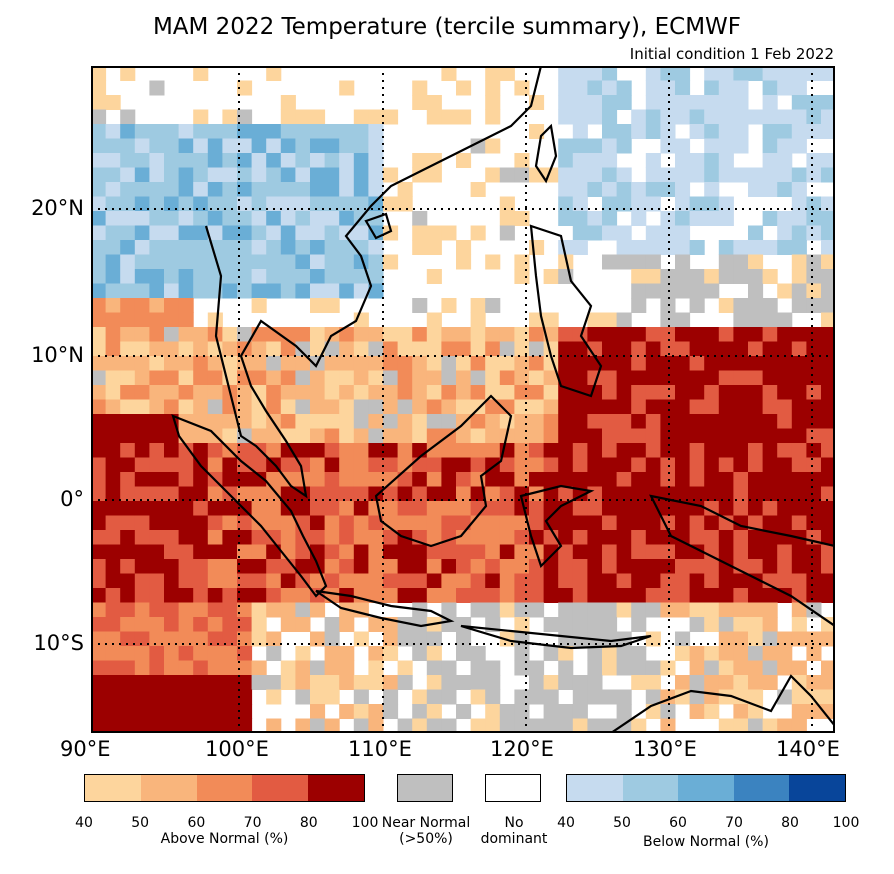  What do you see at coordinates (380, 749) in the screenshot?
I see `lon-label-110e: 110°E` at bounding box center [380, 749].